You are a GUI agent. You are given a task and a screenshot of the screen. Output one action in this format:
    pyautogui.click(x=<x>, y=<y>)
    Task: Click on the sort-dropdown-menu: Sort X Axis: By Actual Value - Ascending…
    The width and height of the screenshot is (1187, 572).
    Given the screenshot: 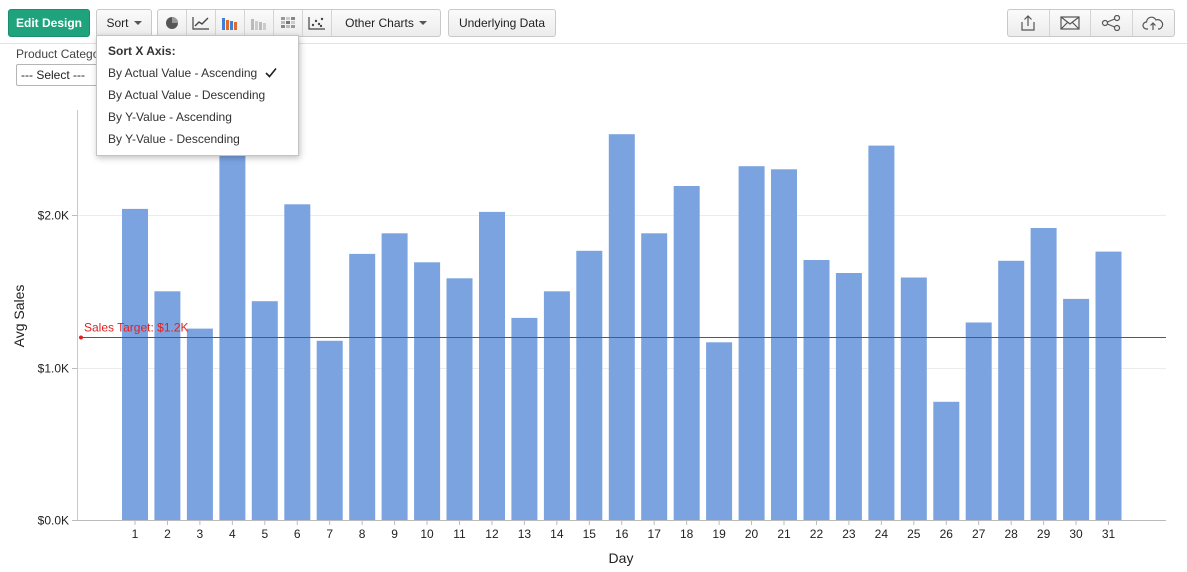 What is the action you would take?
    pyautogui.click(x=197, y=95)
    